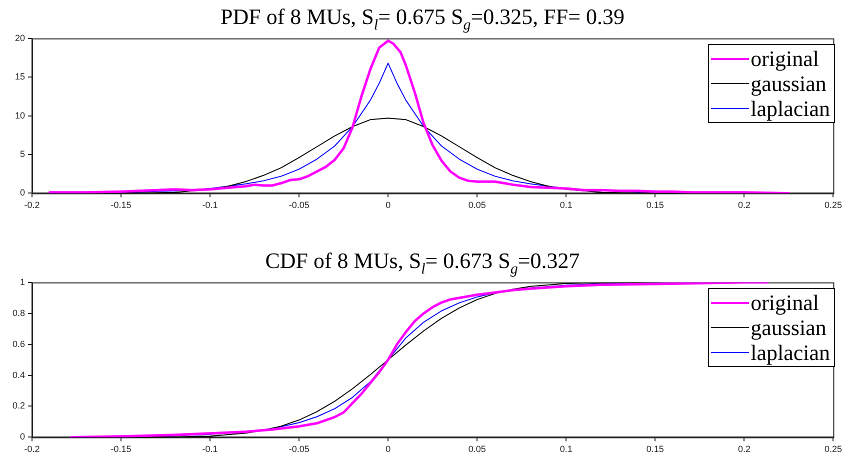 The height and width of the screenshot is (458, 845). What do you see at coordinates (22, 281) in the screenshot?
I see `y-tick-label: 1` at bounding box center [22, 281].